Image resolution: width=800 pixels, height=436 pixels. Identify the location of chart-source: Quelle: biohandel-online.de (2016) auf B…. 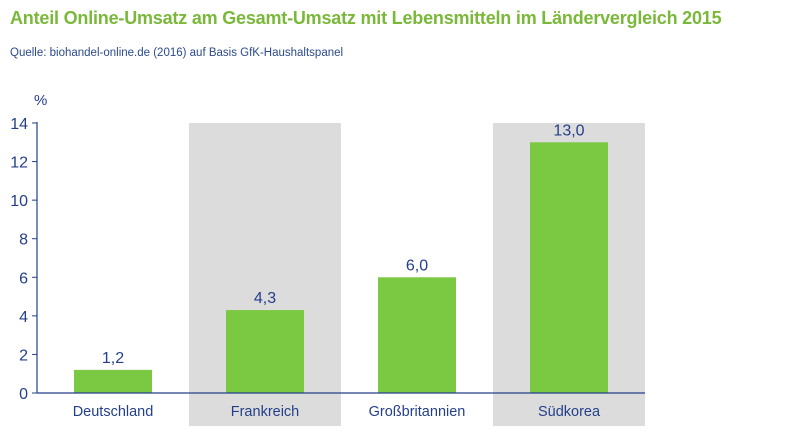
(177, 53).